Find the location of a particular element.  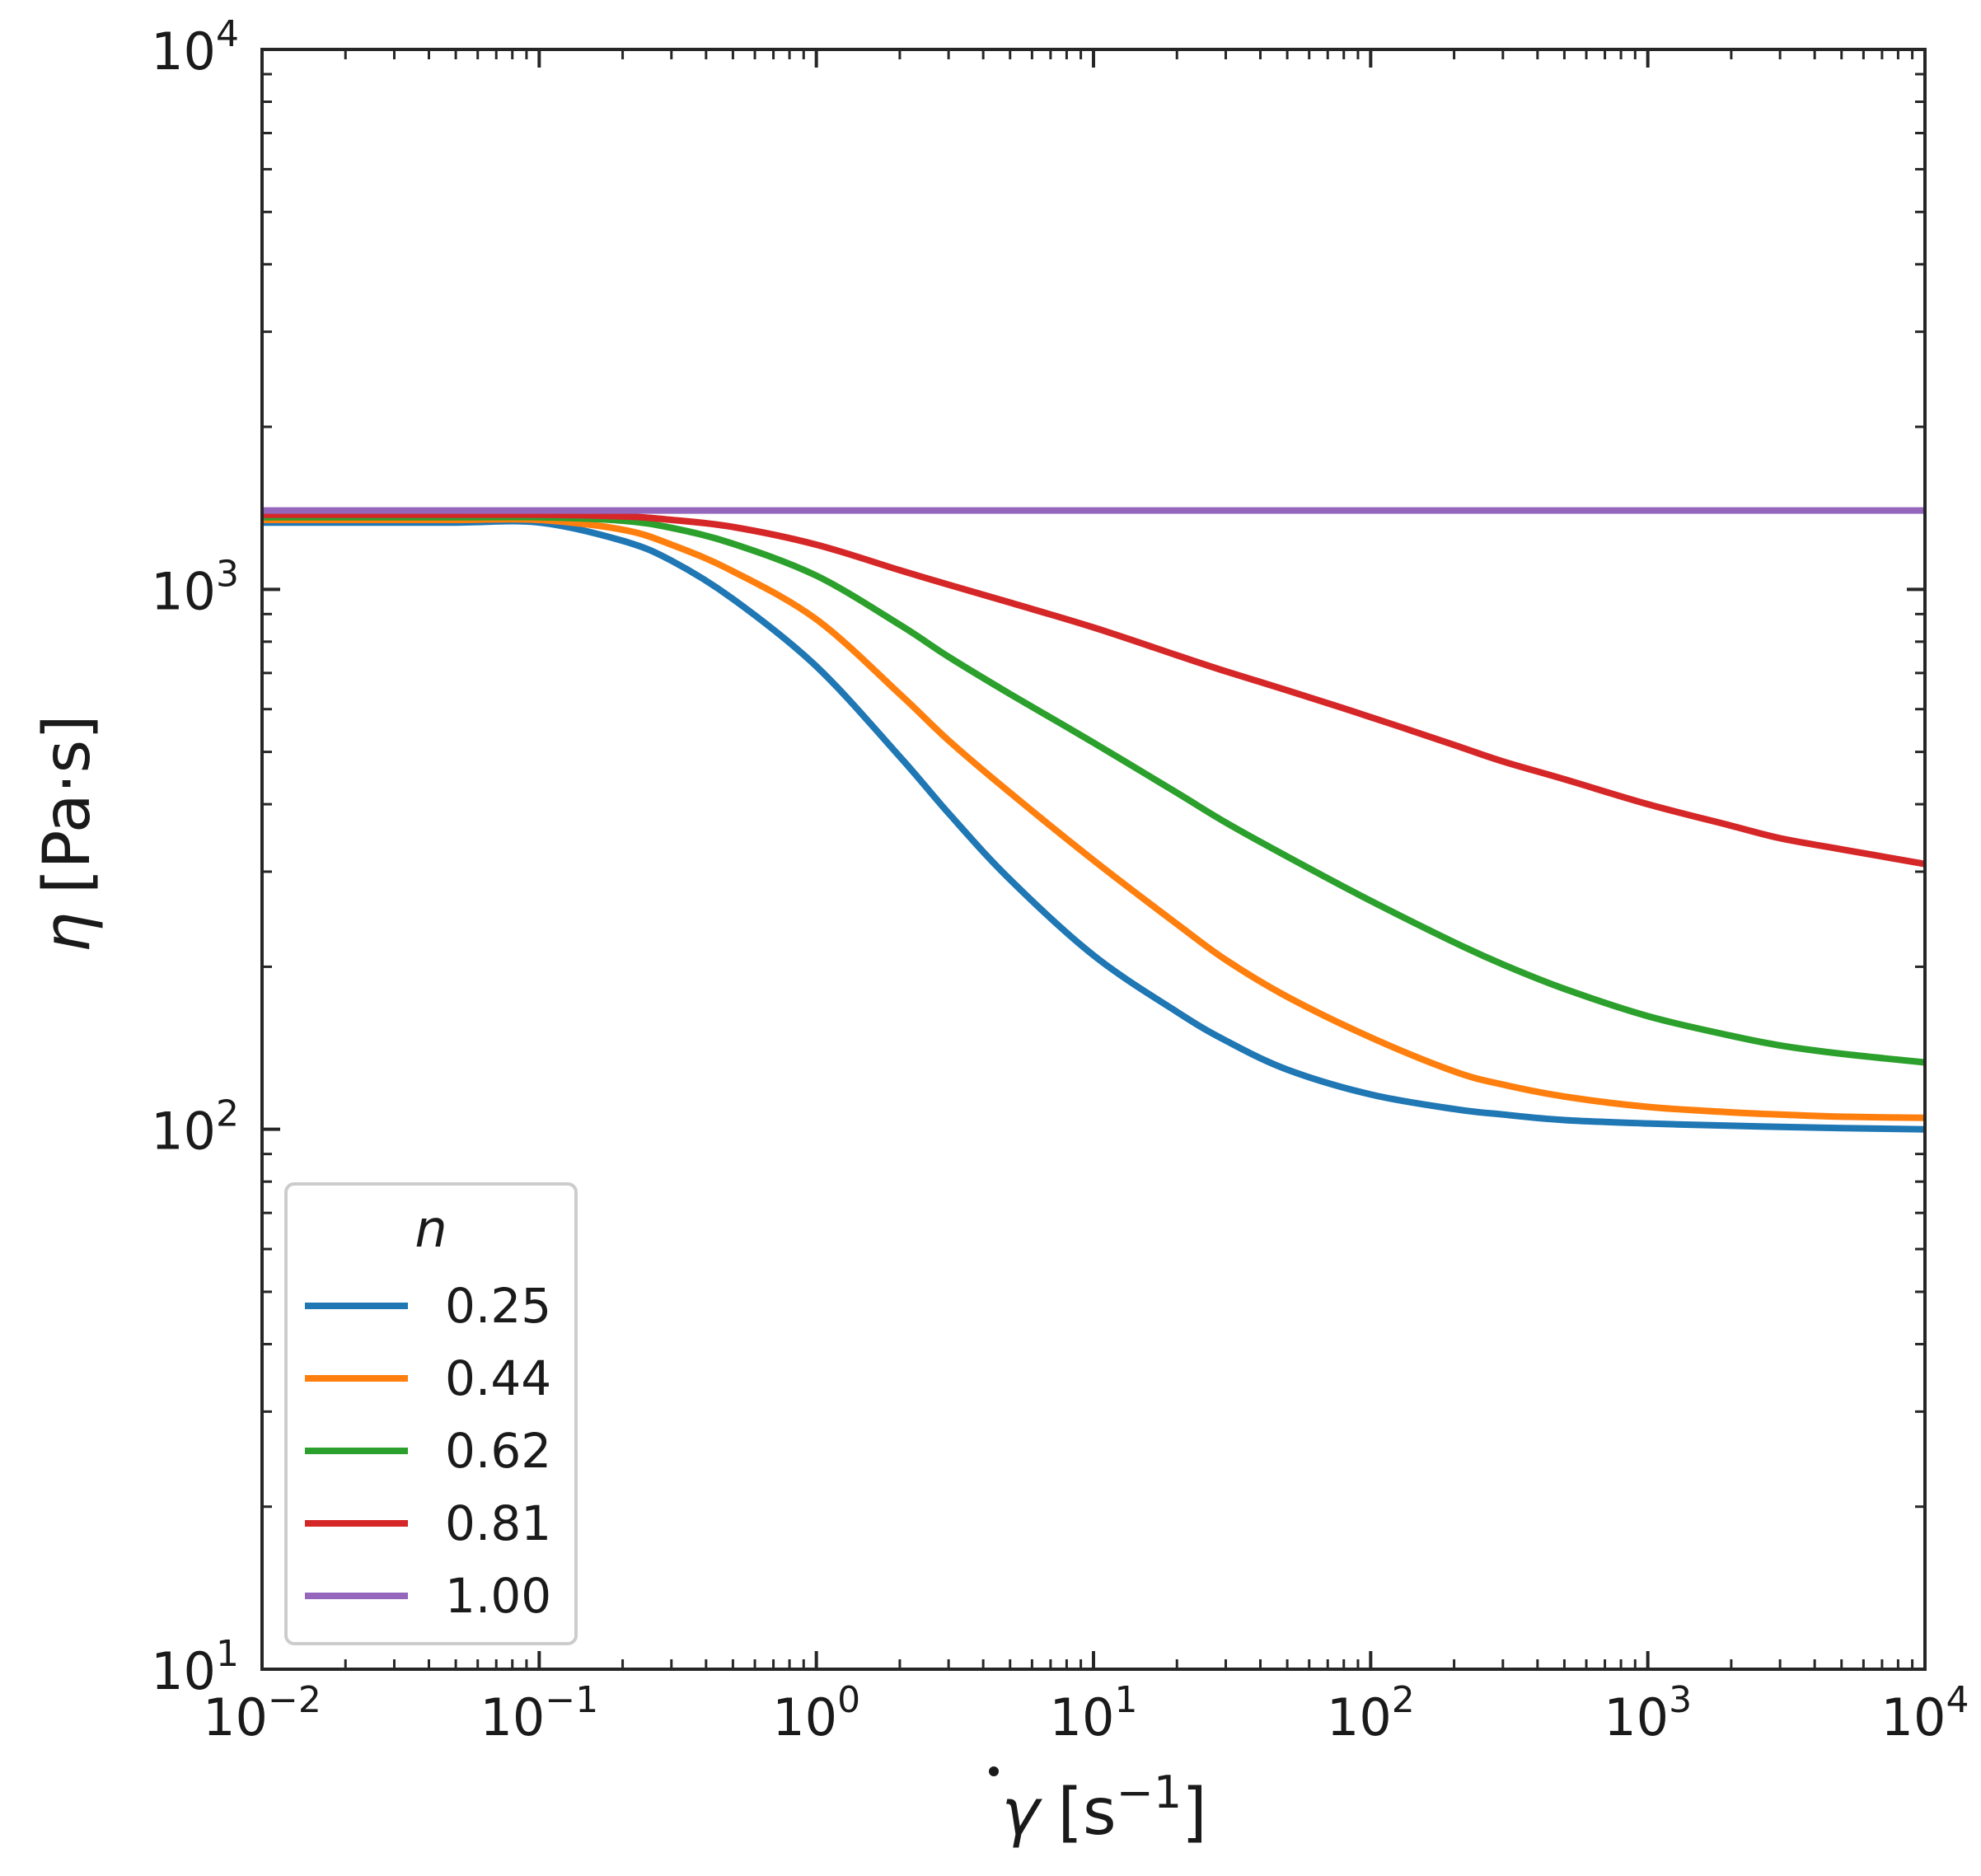

legend-box is located at coordinates (431, 1413).